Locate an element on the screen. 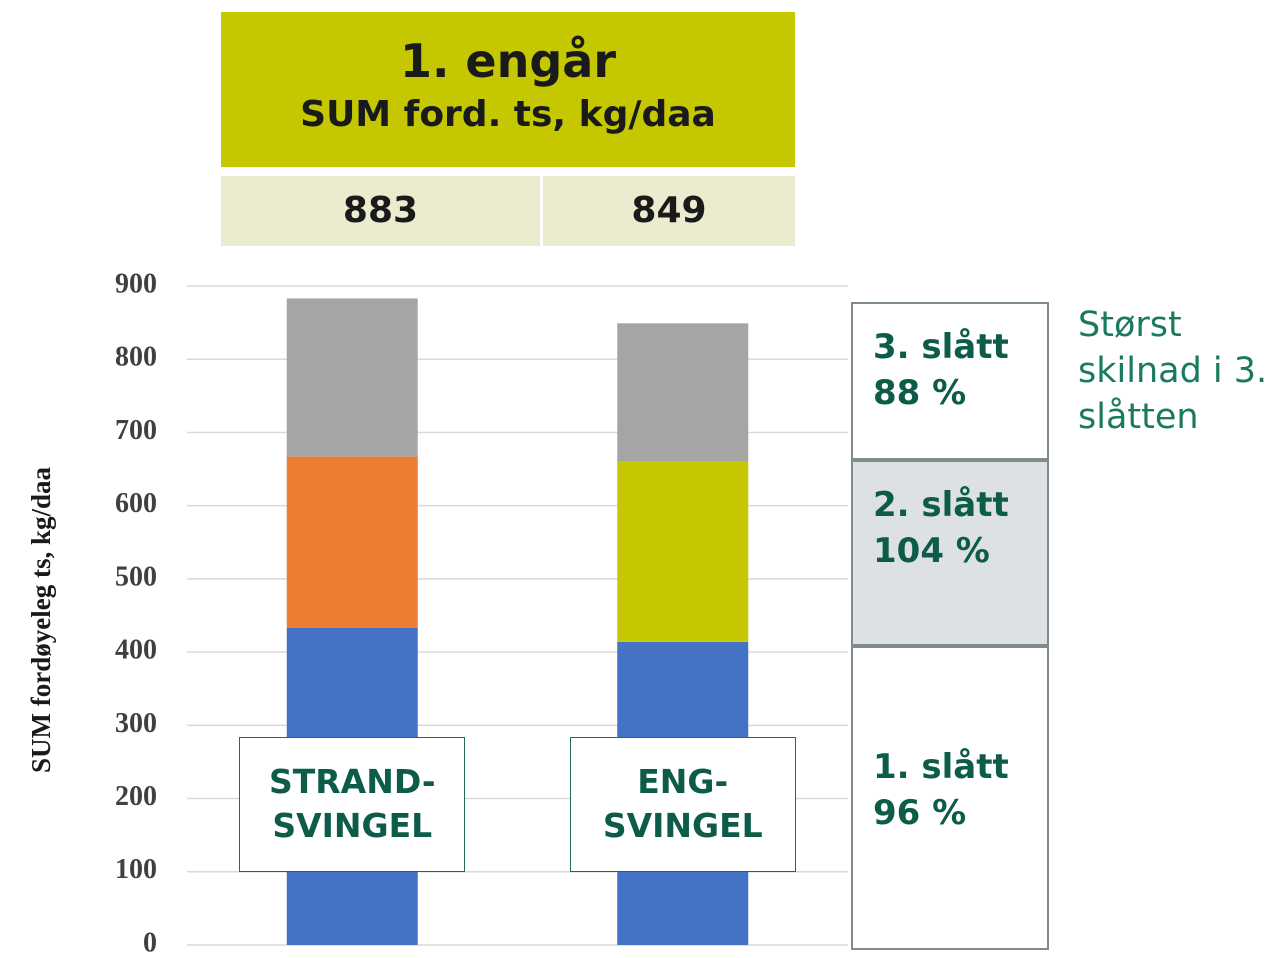 This screenshot has height=958, width=1286. total-cell: 883 is located at coordinates (380, 211).